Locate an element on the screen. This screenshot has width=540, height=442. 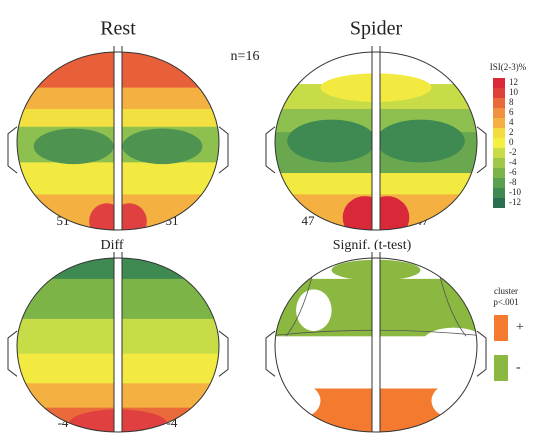
colorbar-tick: -10 is located at coordinates (515, 192).